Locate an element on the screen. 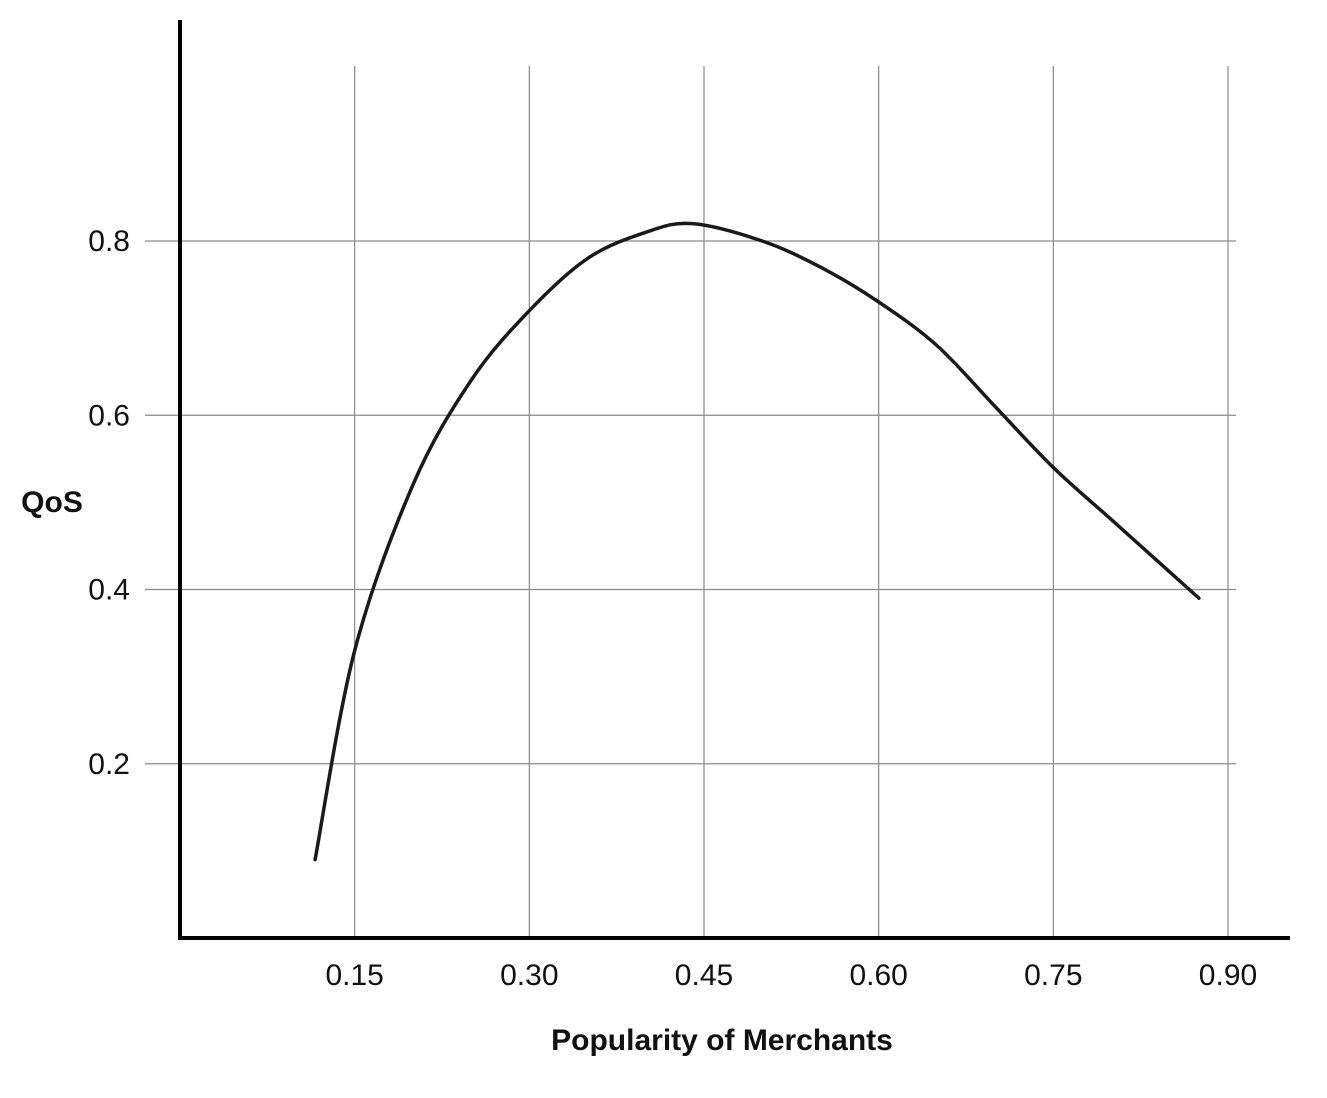 This screenshot has height=1098, width=1327. x-tick-labels: 0.15 0.30 0.45 0.60 0.75 0.90 is located at coordinates (791, 975).